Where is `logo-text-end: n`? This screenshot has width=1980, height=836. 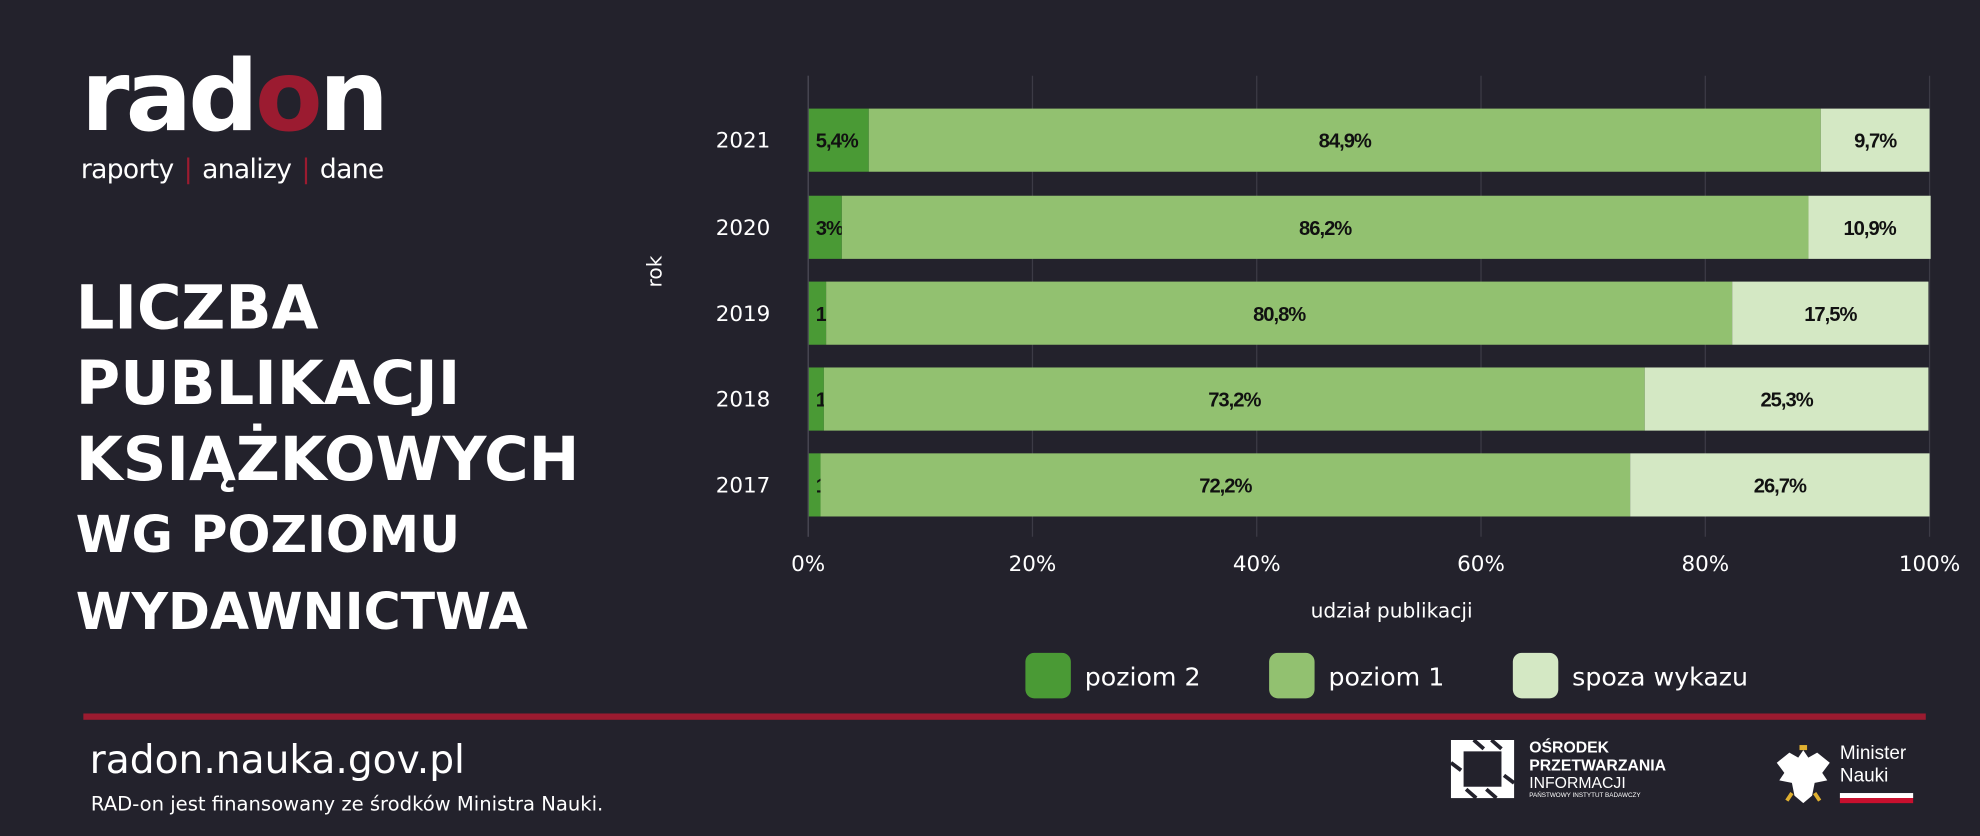 logo-text-end: n is located at coordinates (353, 97).